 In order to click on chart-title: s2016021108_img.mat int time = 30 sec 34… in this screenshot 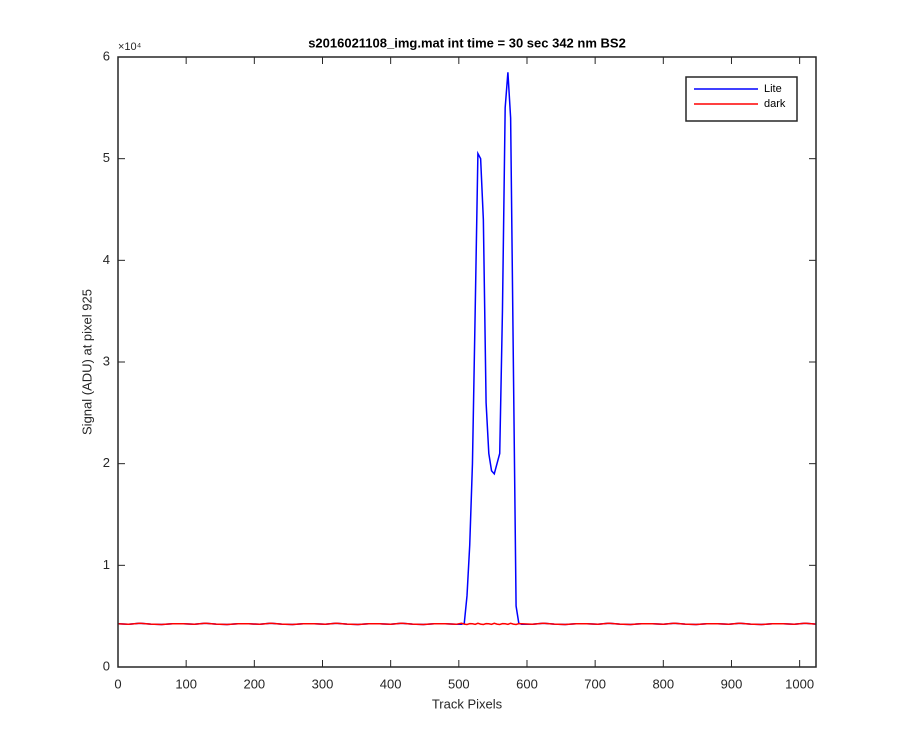, I will do `click(467, 42)`.